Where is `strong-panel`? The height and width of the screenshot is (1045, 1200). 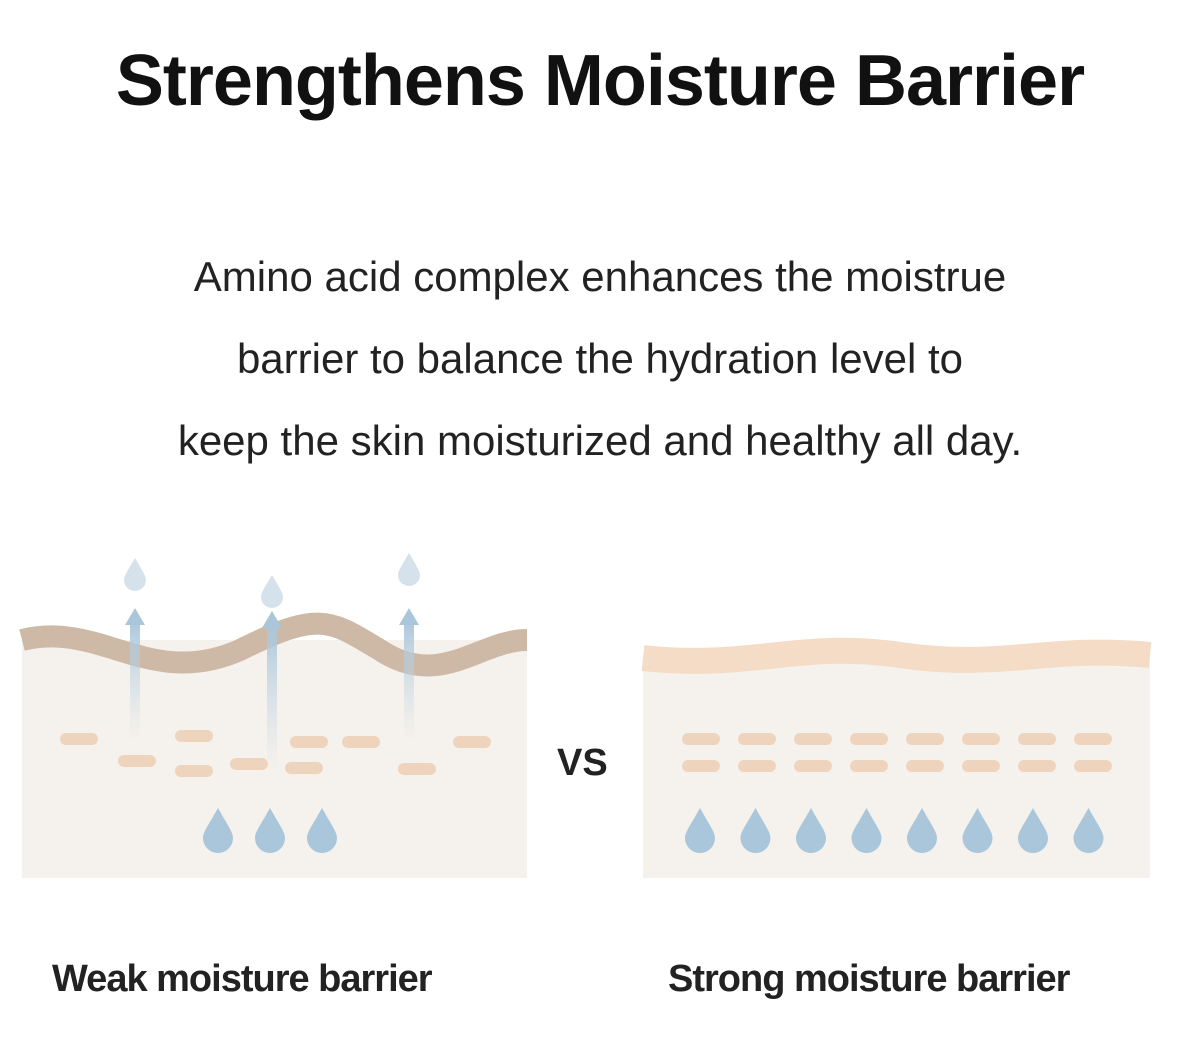 strong-panel is located at coordinates (896, 757).